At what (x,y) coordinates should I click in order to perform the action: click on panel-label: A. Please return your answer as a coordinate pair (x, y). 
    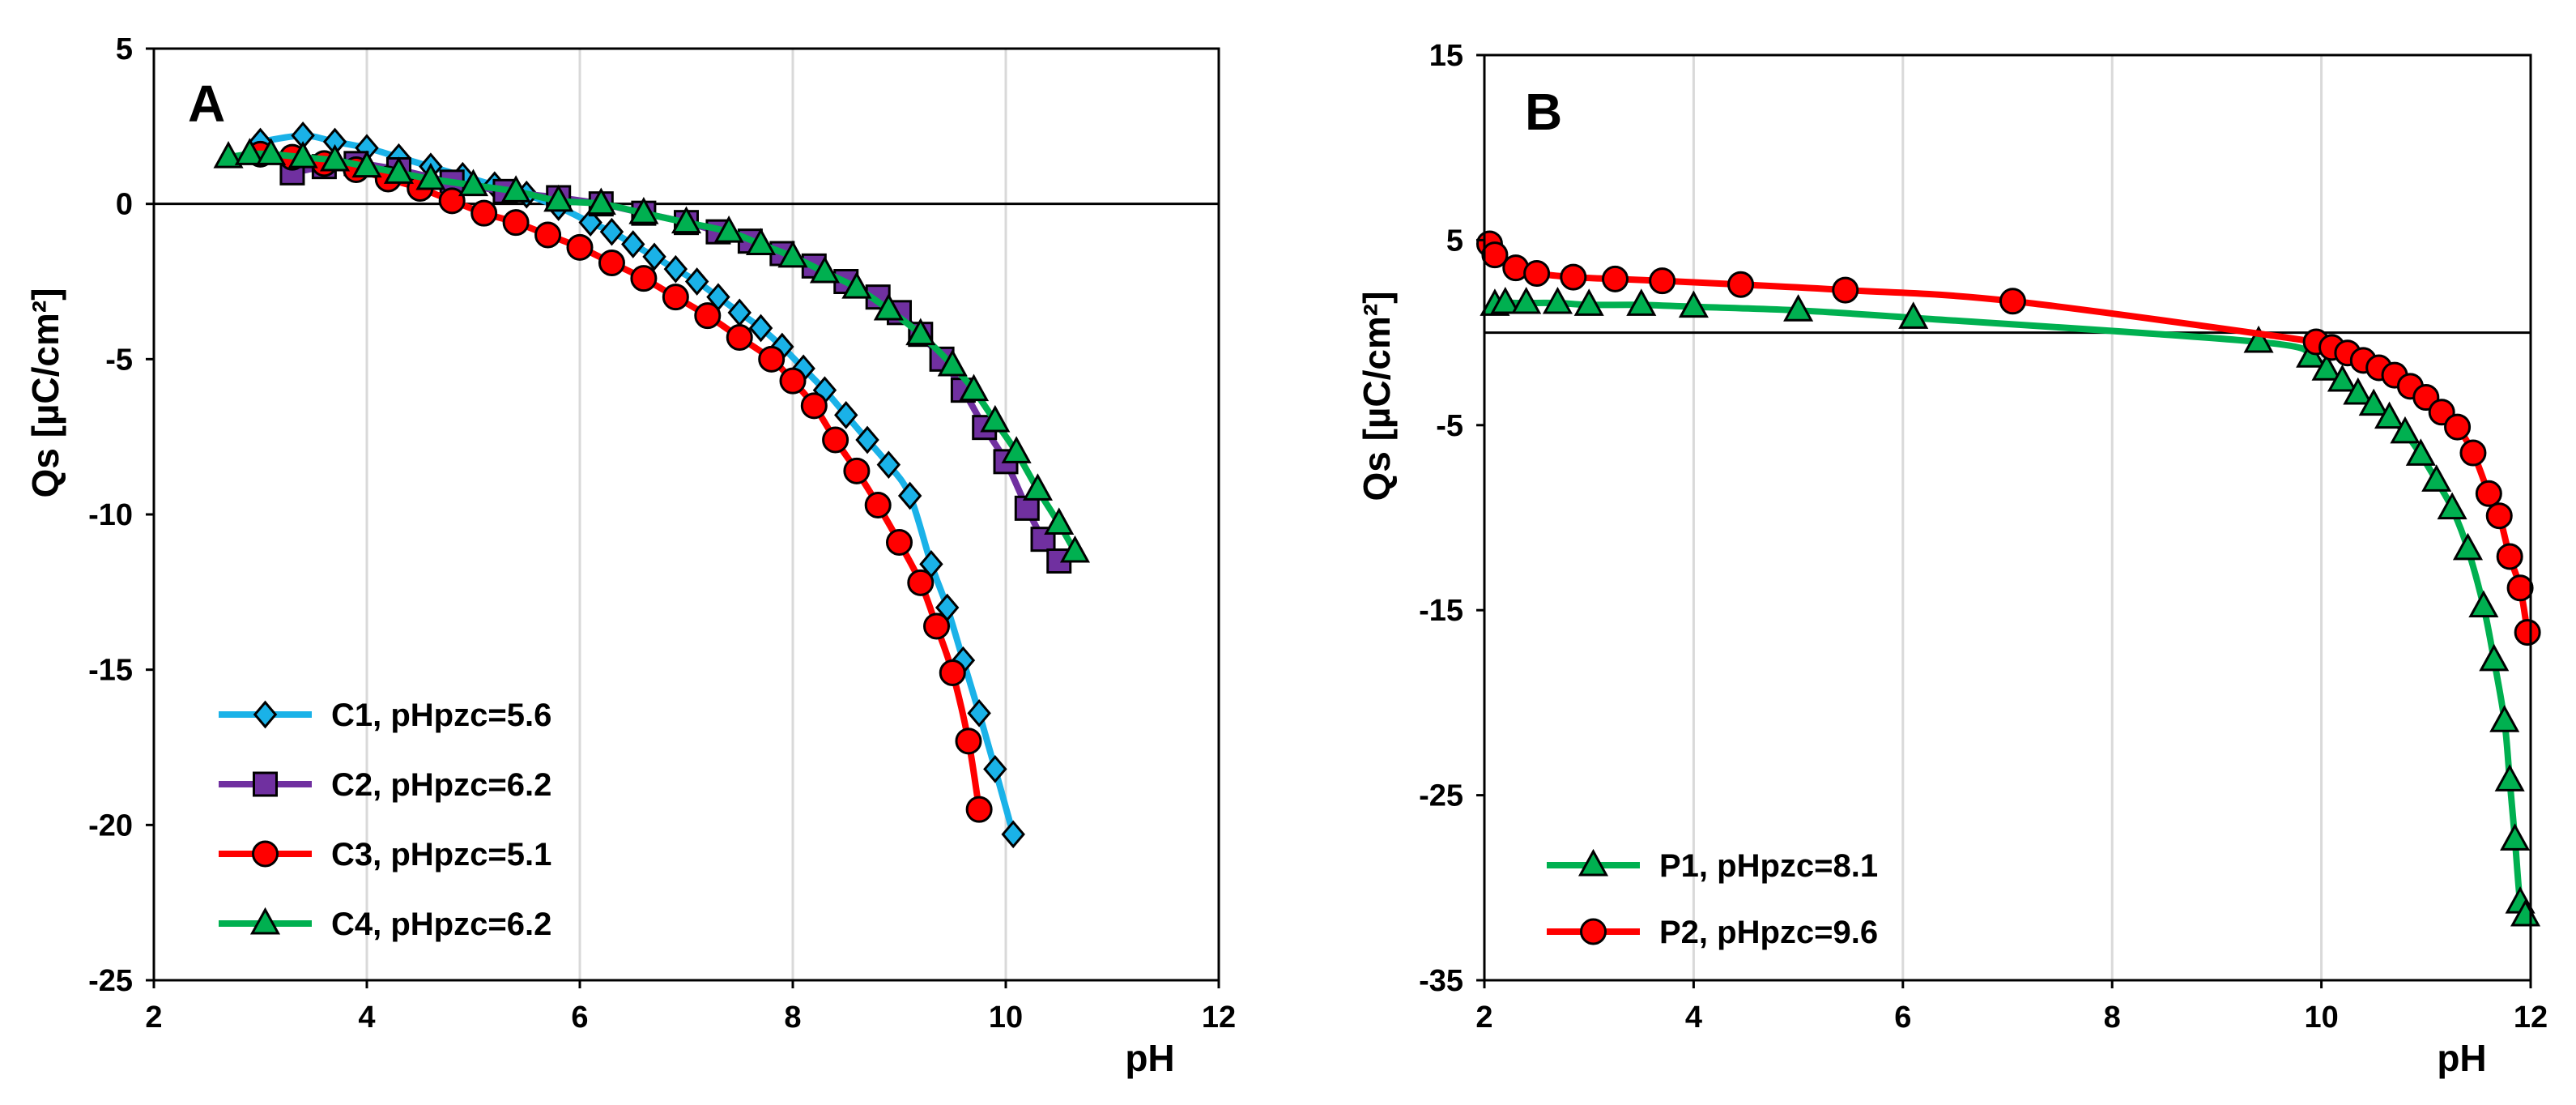
    Looking at the image, I should click on (206, 104).